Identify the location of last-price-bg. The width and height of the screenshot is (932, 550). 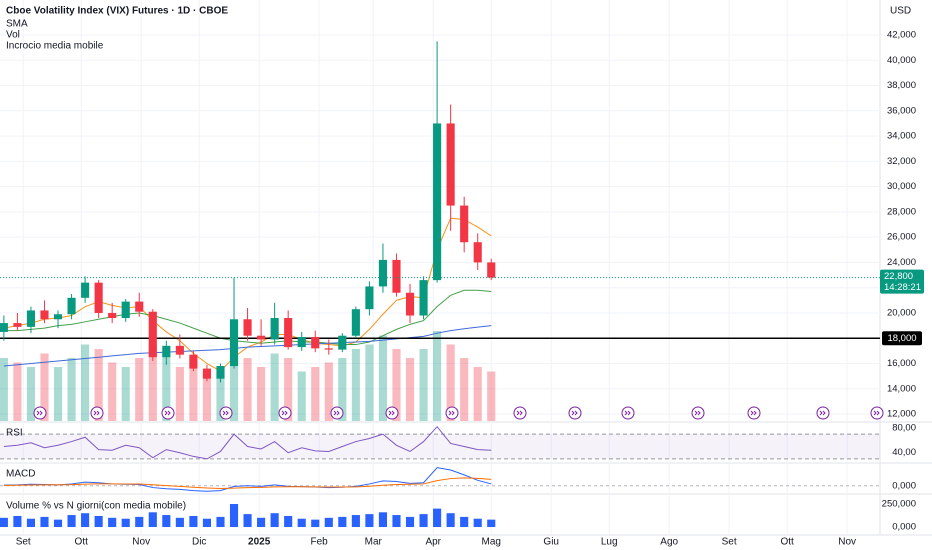
(902, 281).